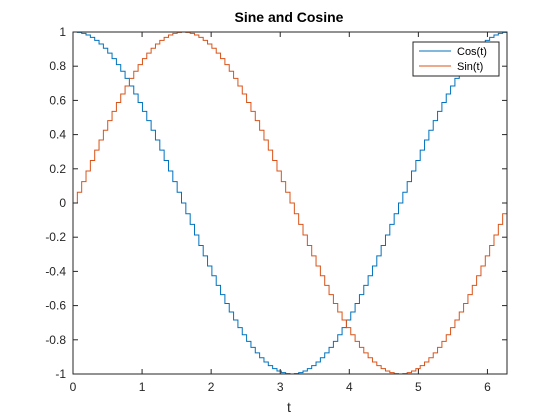 The image size is (560, 420). I want to click on y-tick-label: 0.6, so click(57, 100).